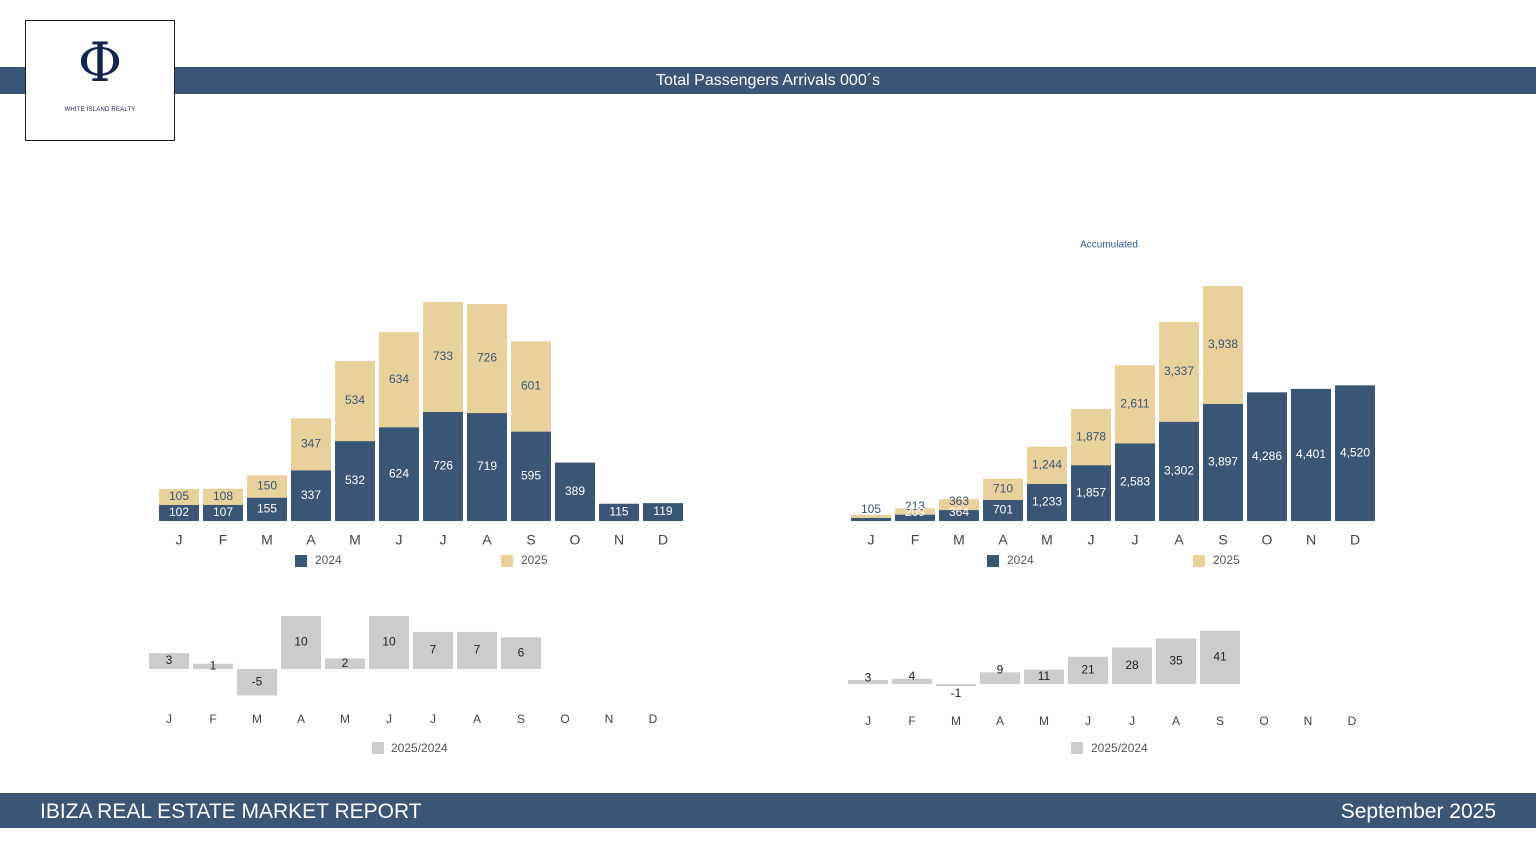 Image resolution: width=1536 pixels, height=864 pixels. I want to click on bar-label-2025: 634, so click(399, 379).